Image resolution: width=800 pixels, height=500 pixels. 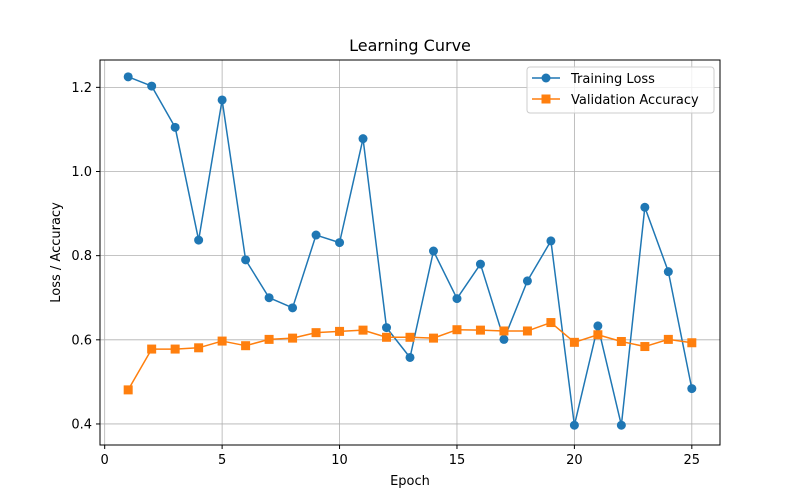 What do you see at coordinates (56, 252) in the screenshot?
I see `y-axis-title: Loss / Accuracy` at bounding box center [56, 252].